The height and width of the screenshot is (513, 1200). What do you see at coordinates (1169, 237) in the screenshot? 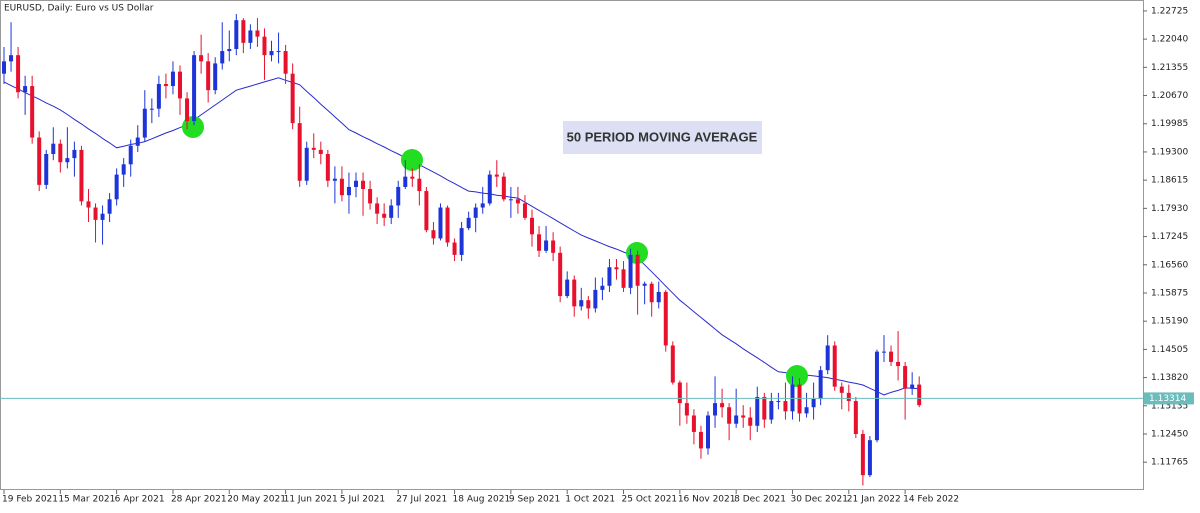
I see `y-tick-label: 1.17245` at bounding box center [1169, 237].